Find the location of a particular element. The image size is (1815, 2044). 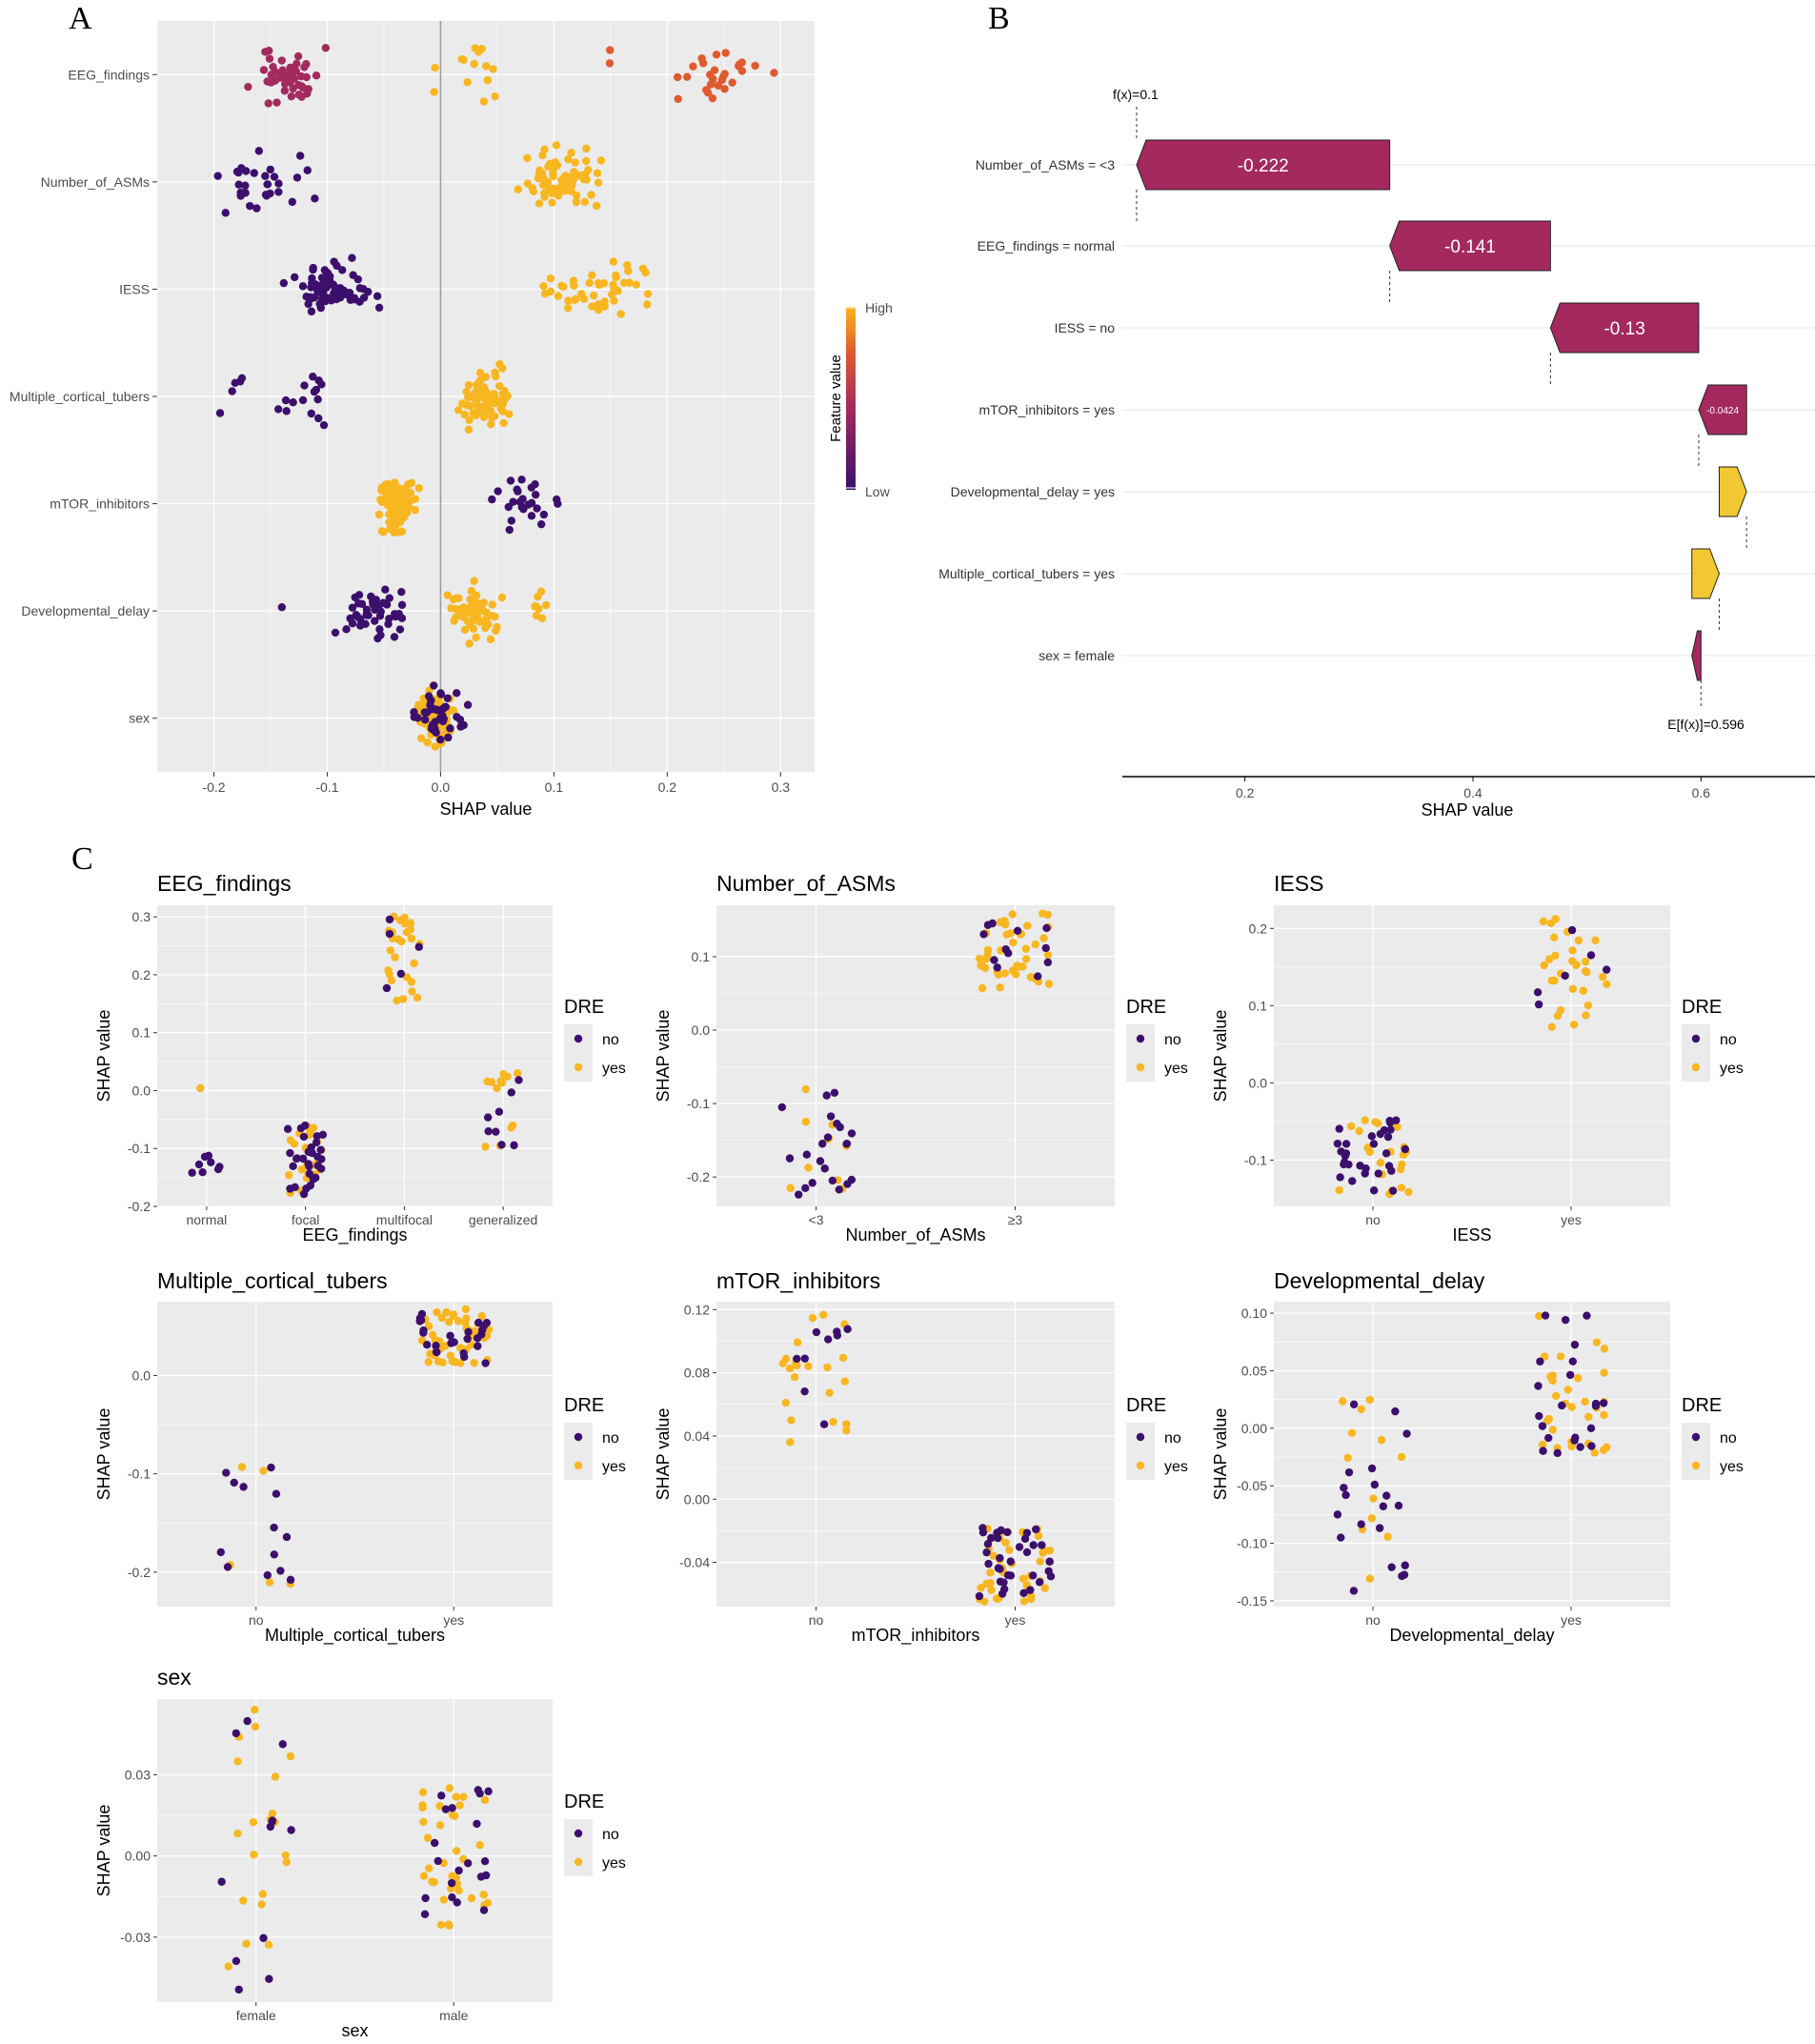

legend-title: DRE is located at coordinates (1146, 1405).